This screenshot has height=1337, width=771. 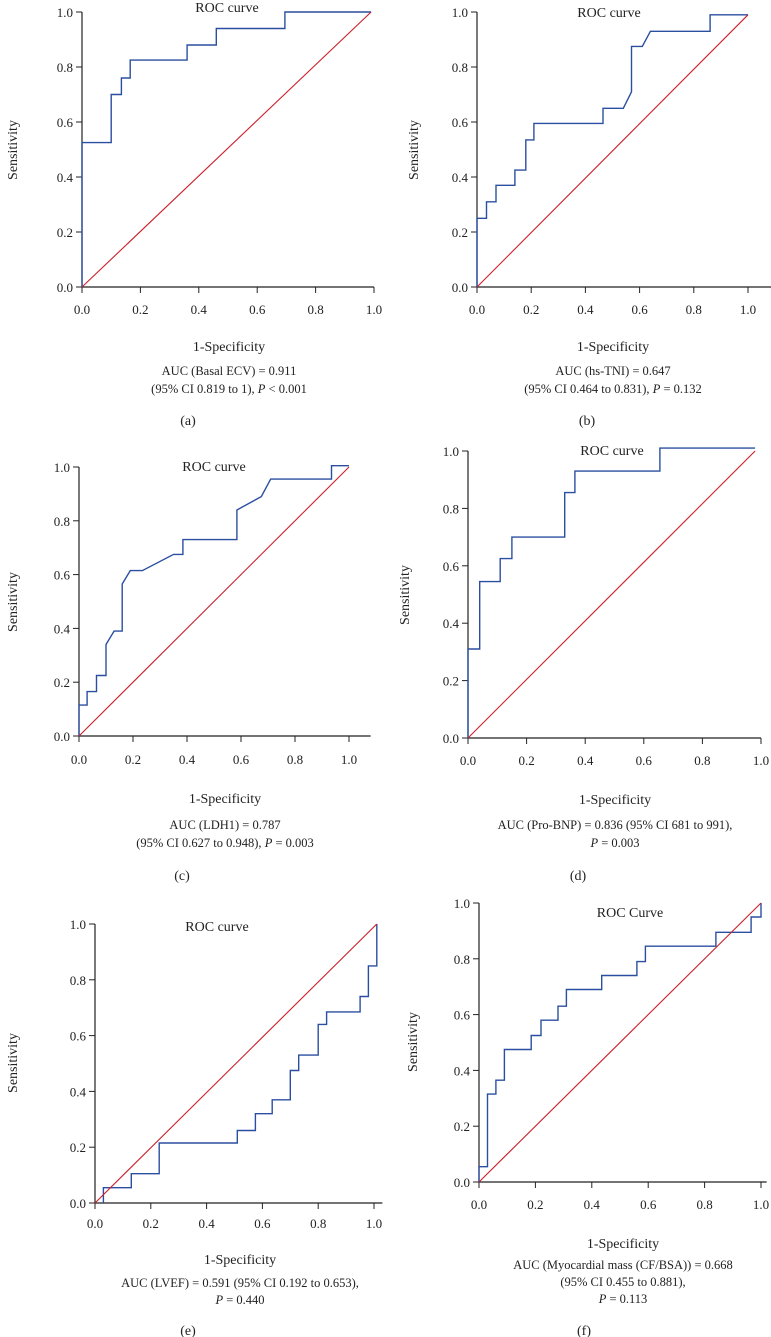 What do you see at coordinates (578, 876) in the screenshot?
I see `panel-label: (d)` at bounding box center [578, 876].